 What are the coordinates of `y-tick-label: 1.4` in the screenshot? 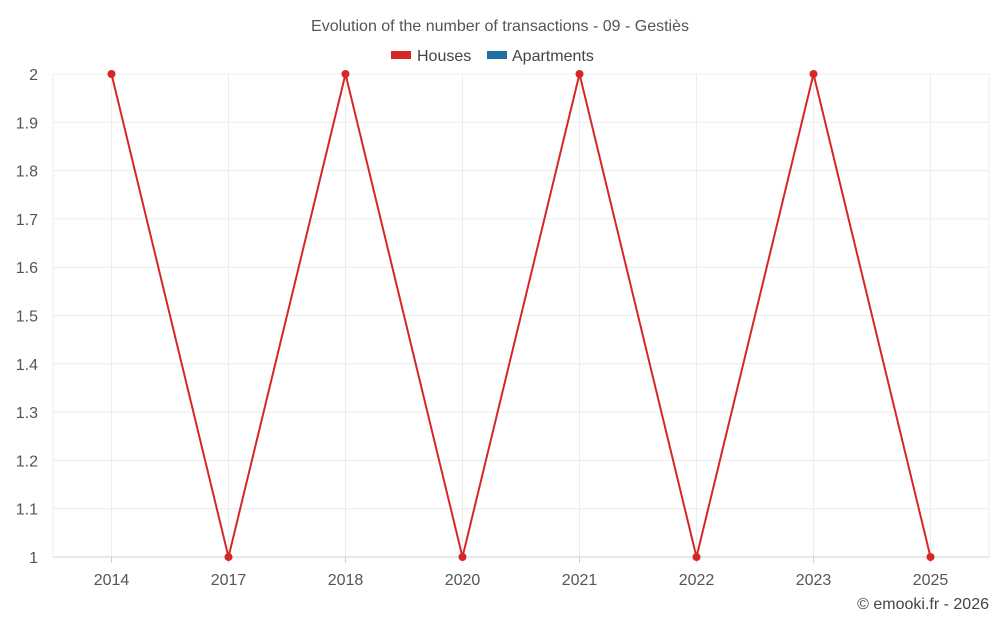 It's located at (27, 365).